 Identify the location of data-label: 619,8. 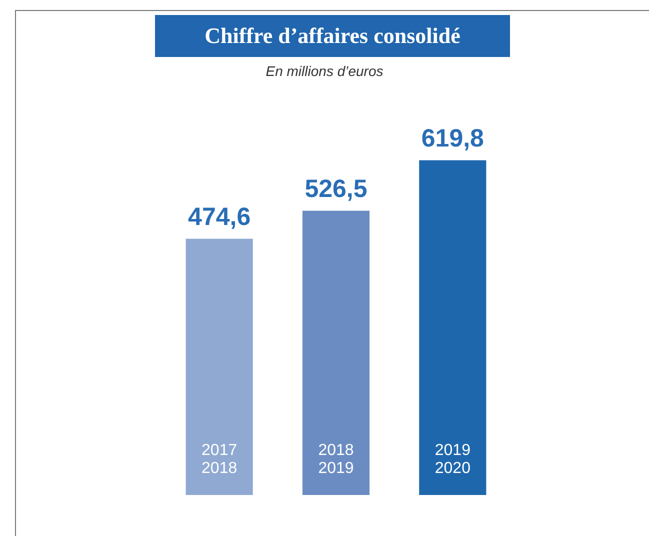
(452, 138).